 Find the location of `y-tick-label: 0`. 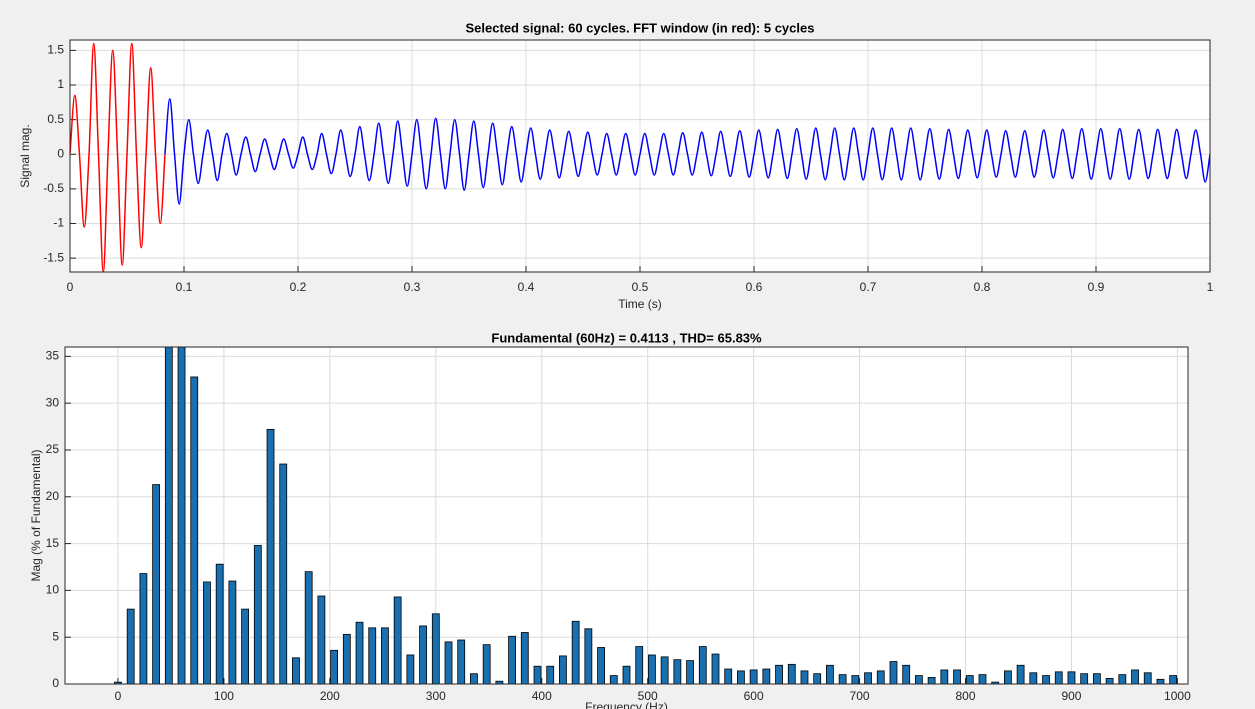

y-tick-label: 0 is located at coordinates (55, 683).